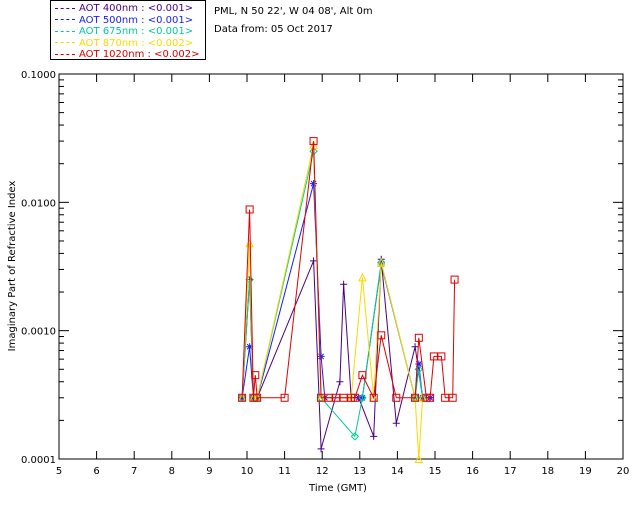 This screenshot has width=640, height=512. What do you see at coordinates (472, 471) in the screenshot?
I see `x-tick-label: 16` at bounding box center [472, 471].